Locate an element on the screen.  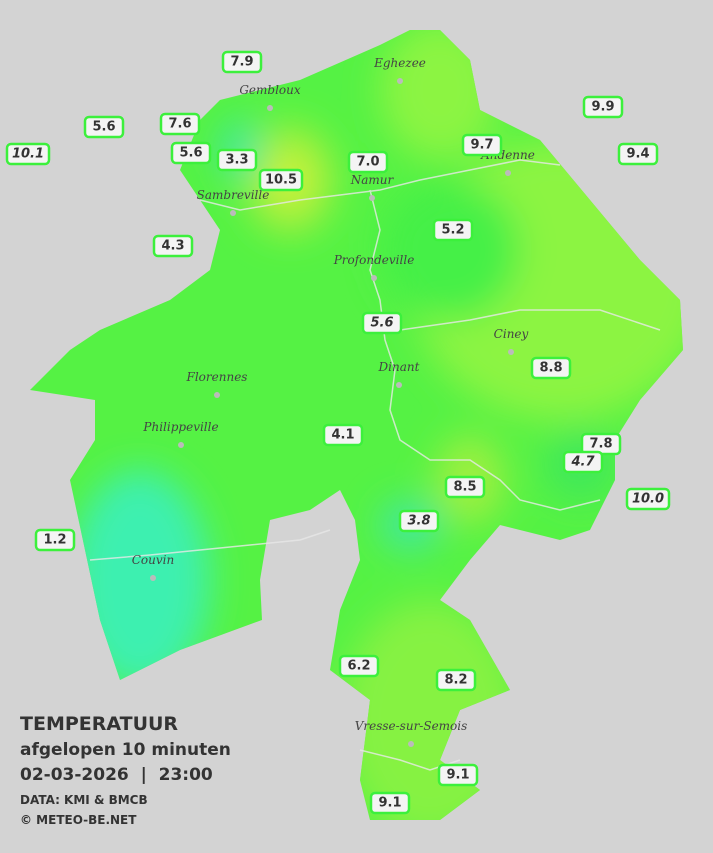
station: 9.7 is located at coordinates (482, 145).